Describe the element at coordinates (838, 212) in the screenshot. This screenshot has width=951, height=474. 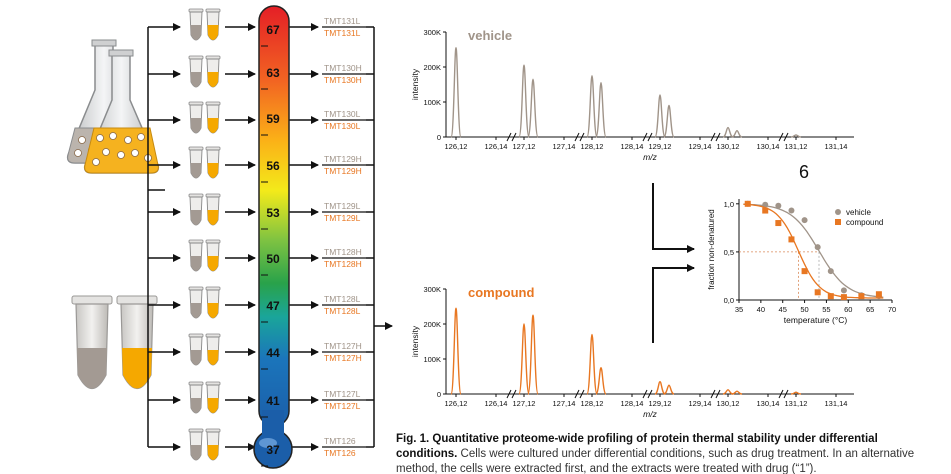
I see `legend-marker-vehicle` at that location.